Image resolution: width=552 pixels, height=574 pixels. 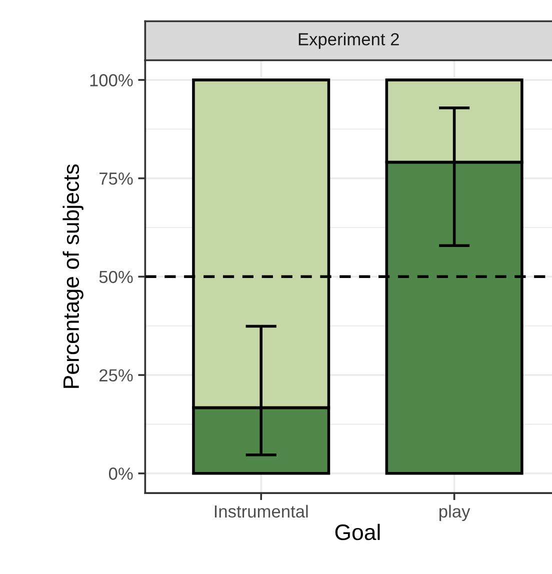 I want to click on y-tick-label: 25%, so click(x=116, y=375).